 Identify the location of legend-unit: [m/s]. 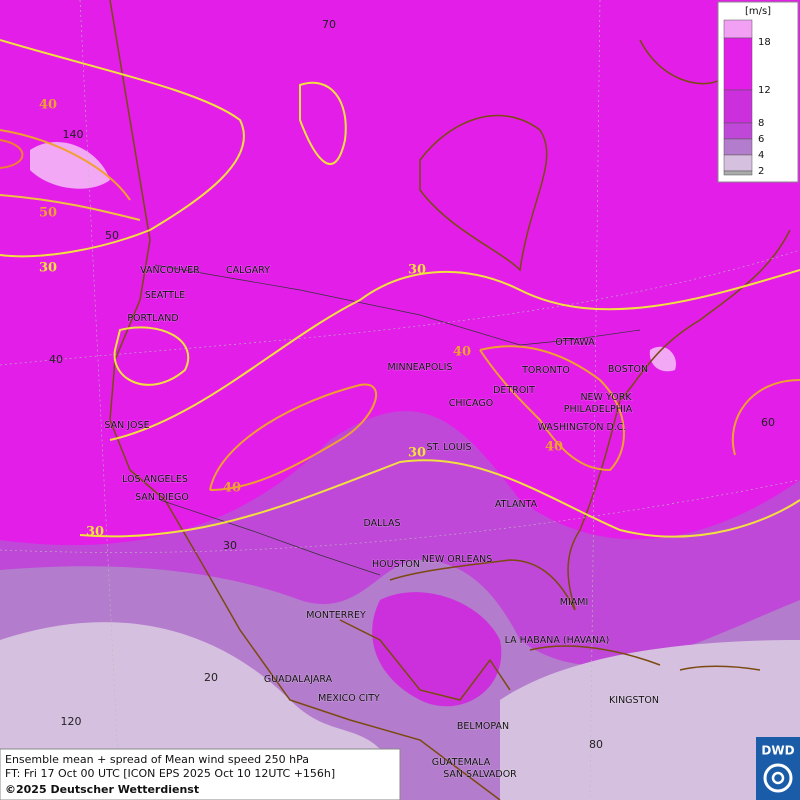
(758, 11).